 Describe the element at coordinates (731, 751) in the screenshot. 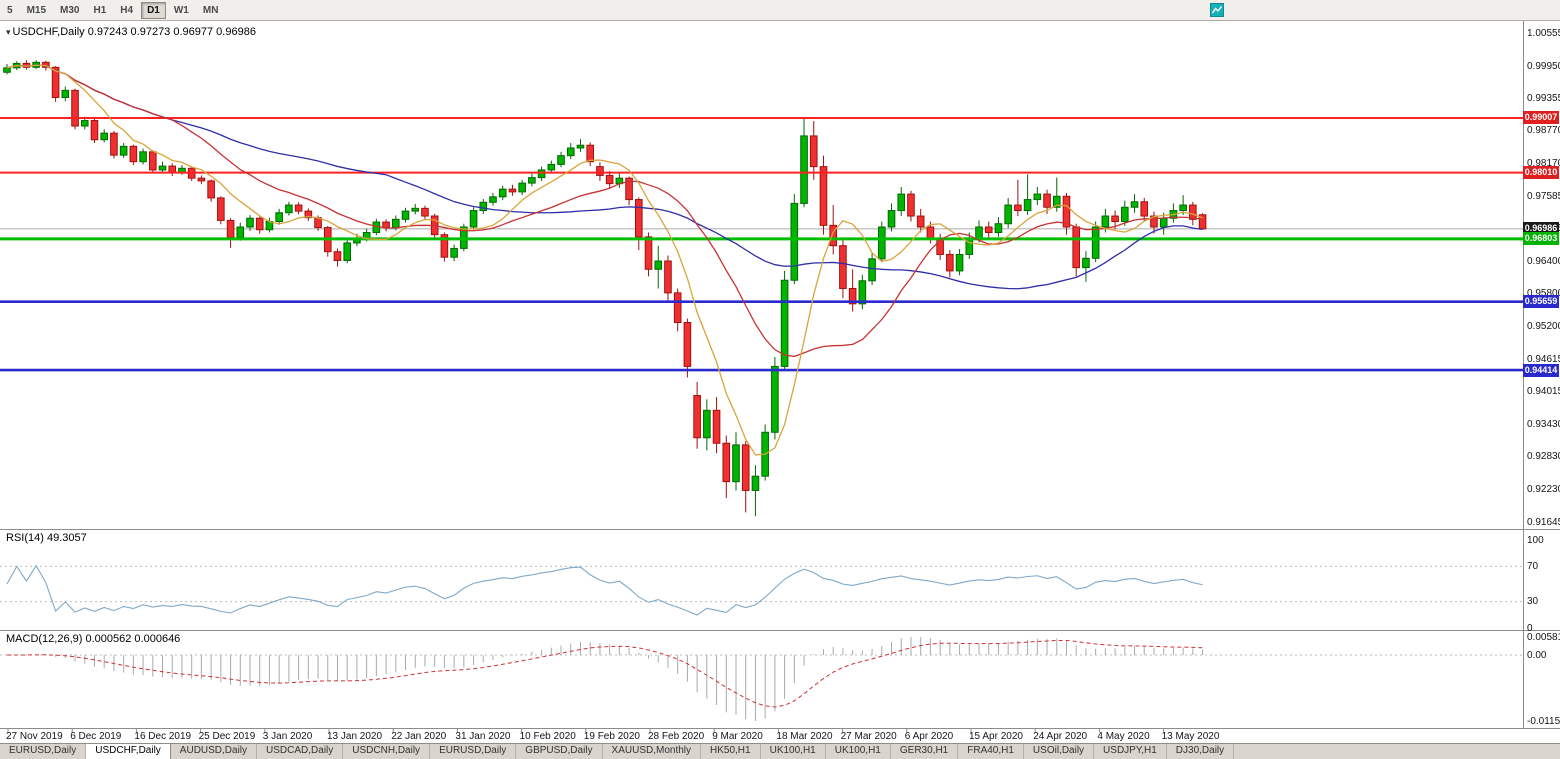

I see `tab-hk50-h1: HK50,H1` at that location.